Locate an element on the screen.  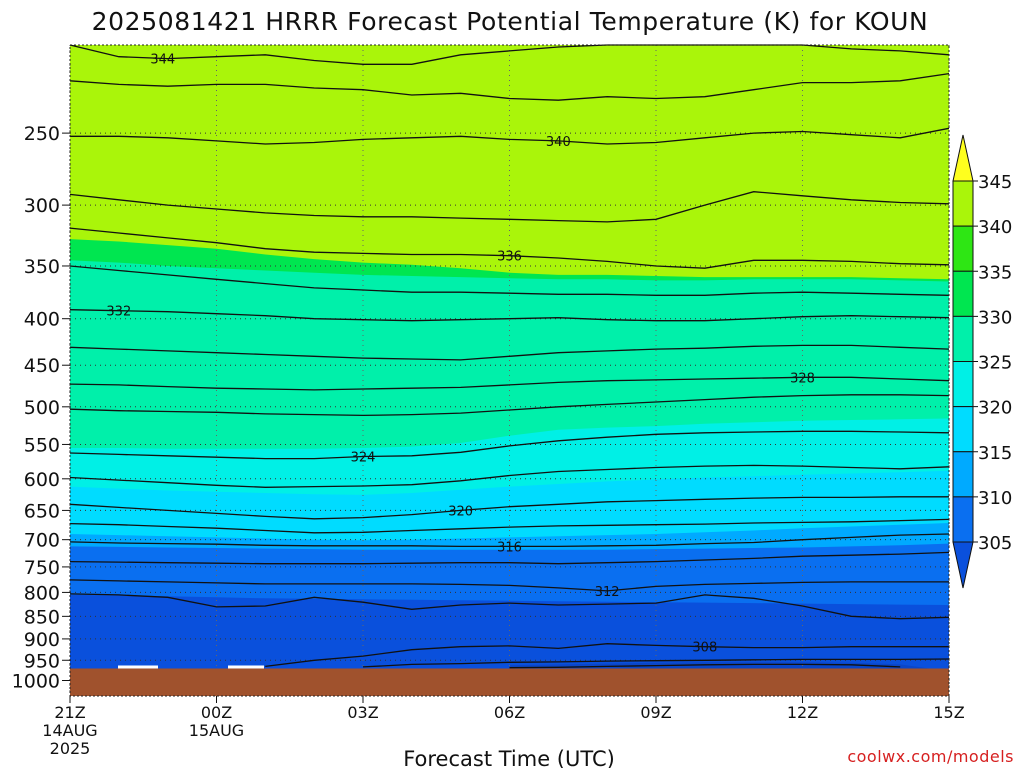
contour-label-344: 344 is located at coordinates (162, 59).